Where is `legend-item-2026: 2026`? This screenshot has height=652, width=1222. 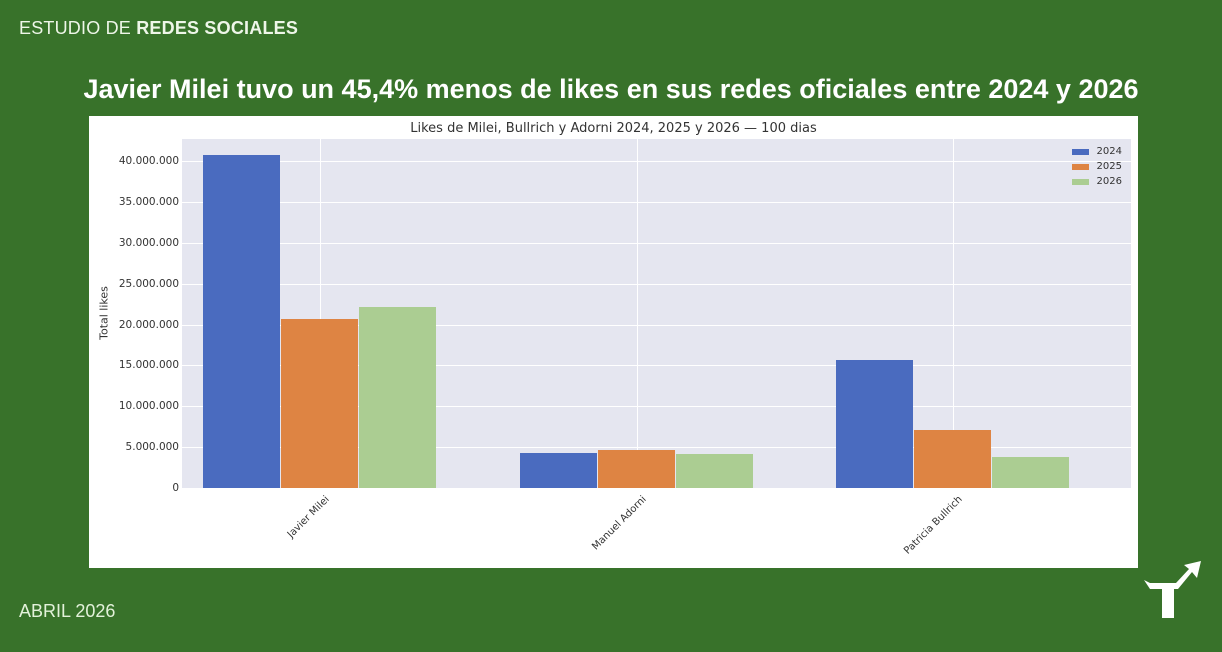
legend-item-2026: 2026 is located at coordinates (1096, 181).